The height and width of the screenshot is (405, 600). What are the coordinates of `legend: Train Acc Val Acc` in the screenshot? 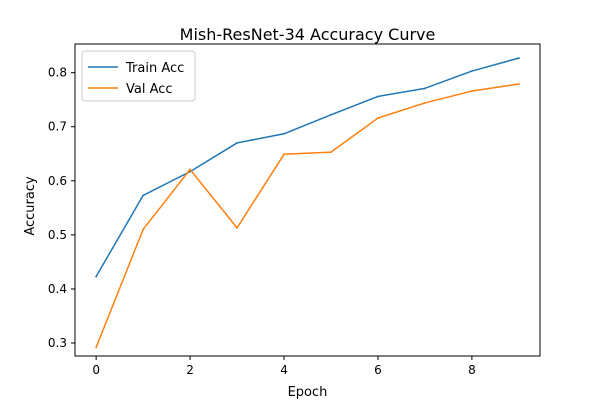 It's located at (138, 76).